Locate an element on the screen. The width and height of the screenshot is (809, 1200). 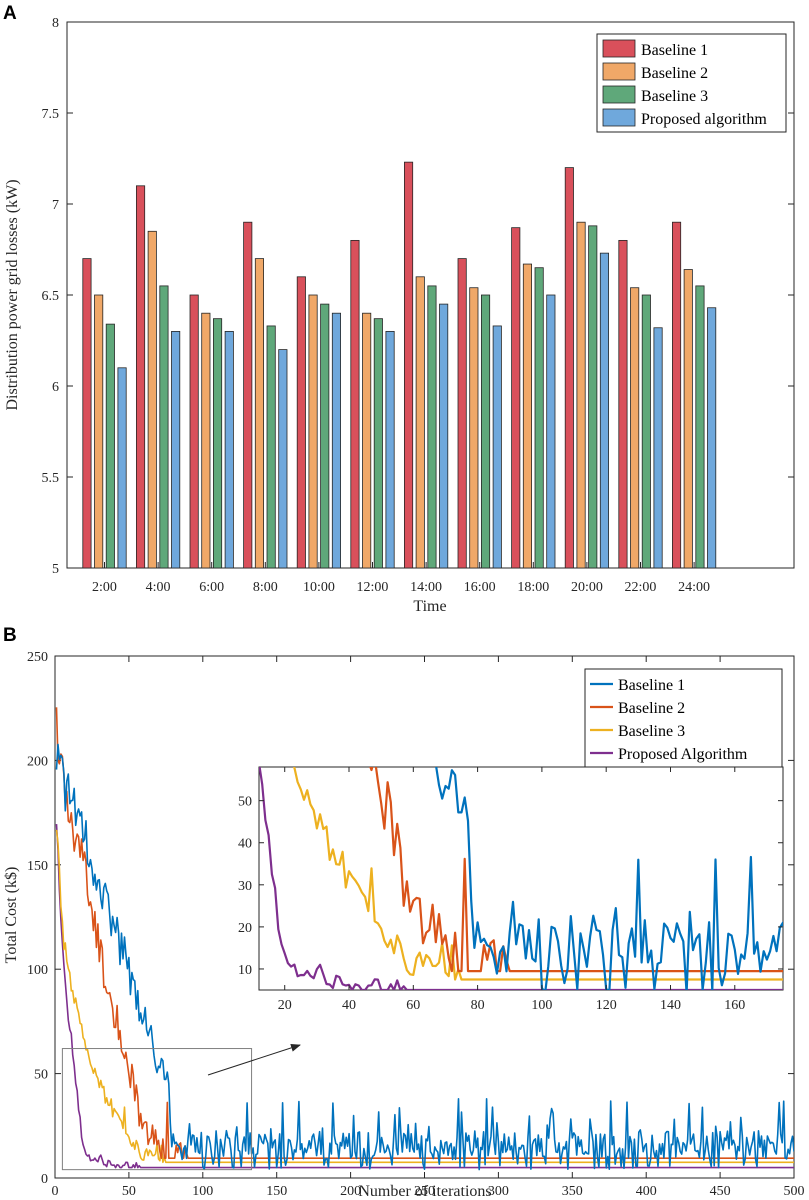
panel-a-y-tick-label: 7.5 is located at coordinates (51, 114).